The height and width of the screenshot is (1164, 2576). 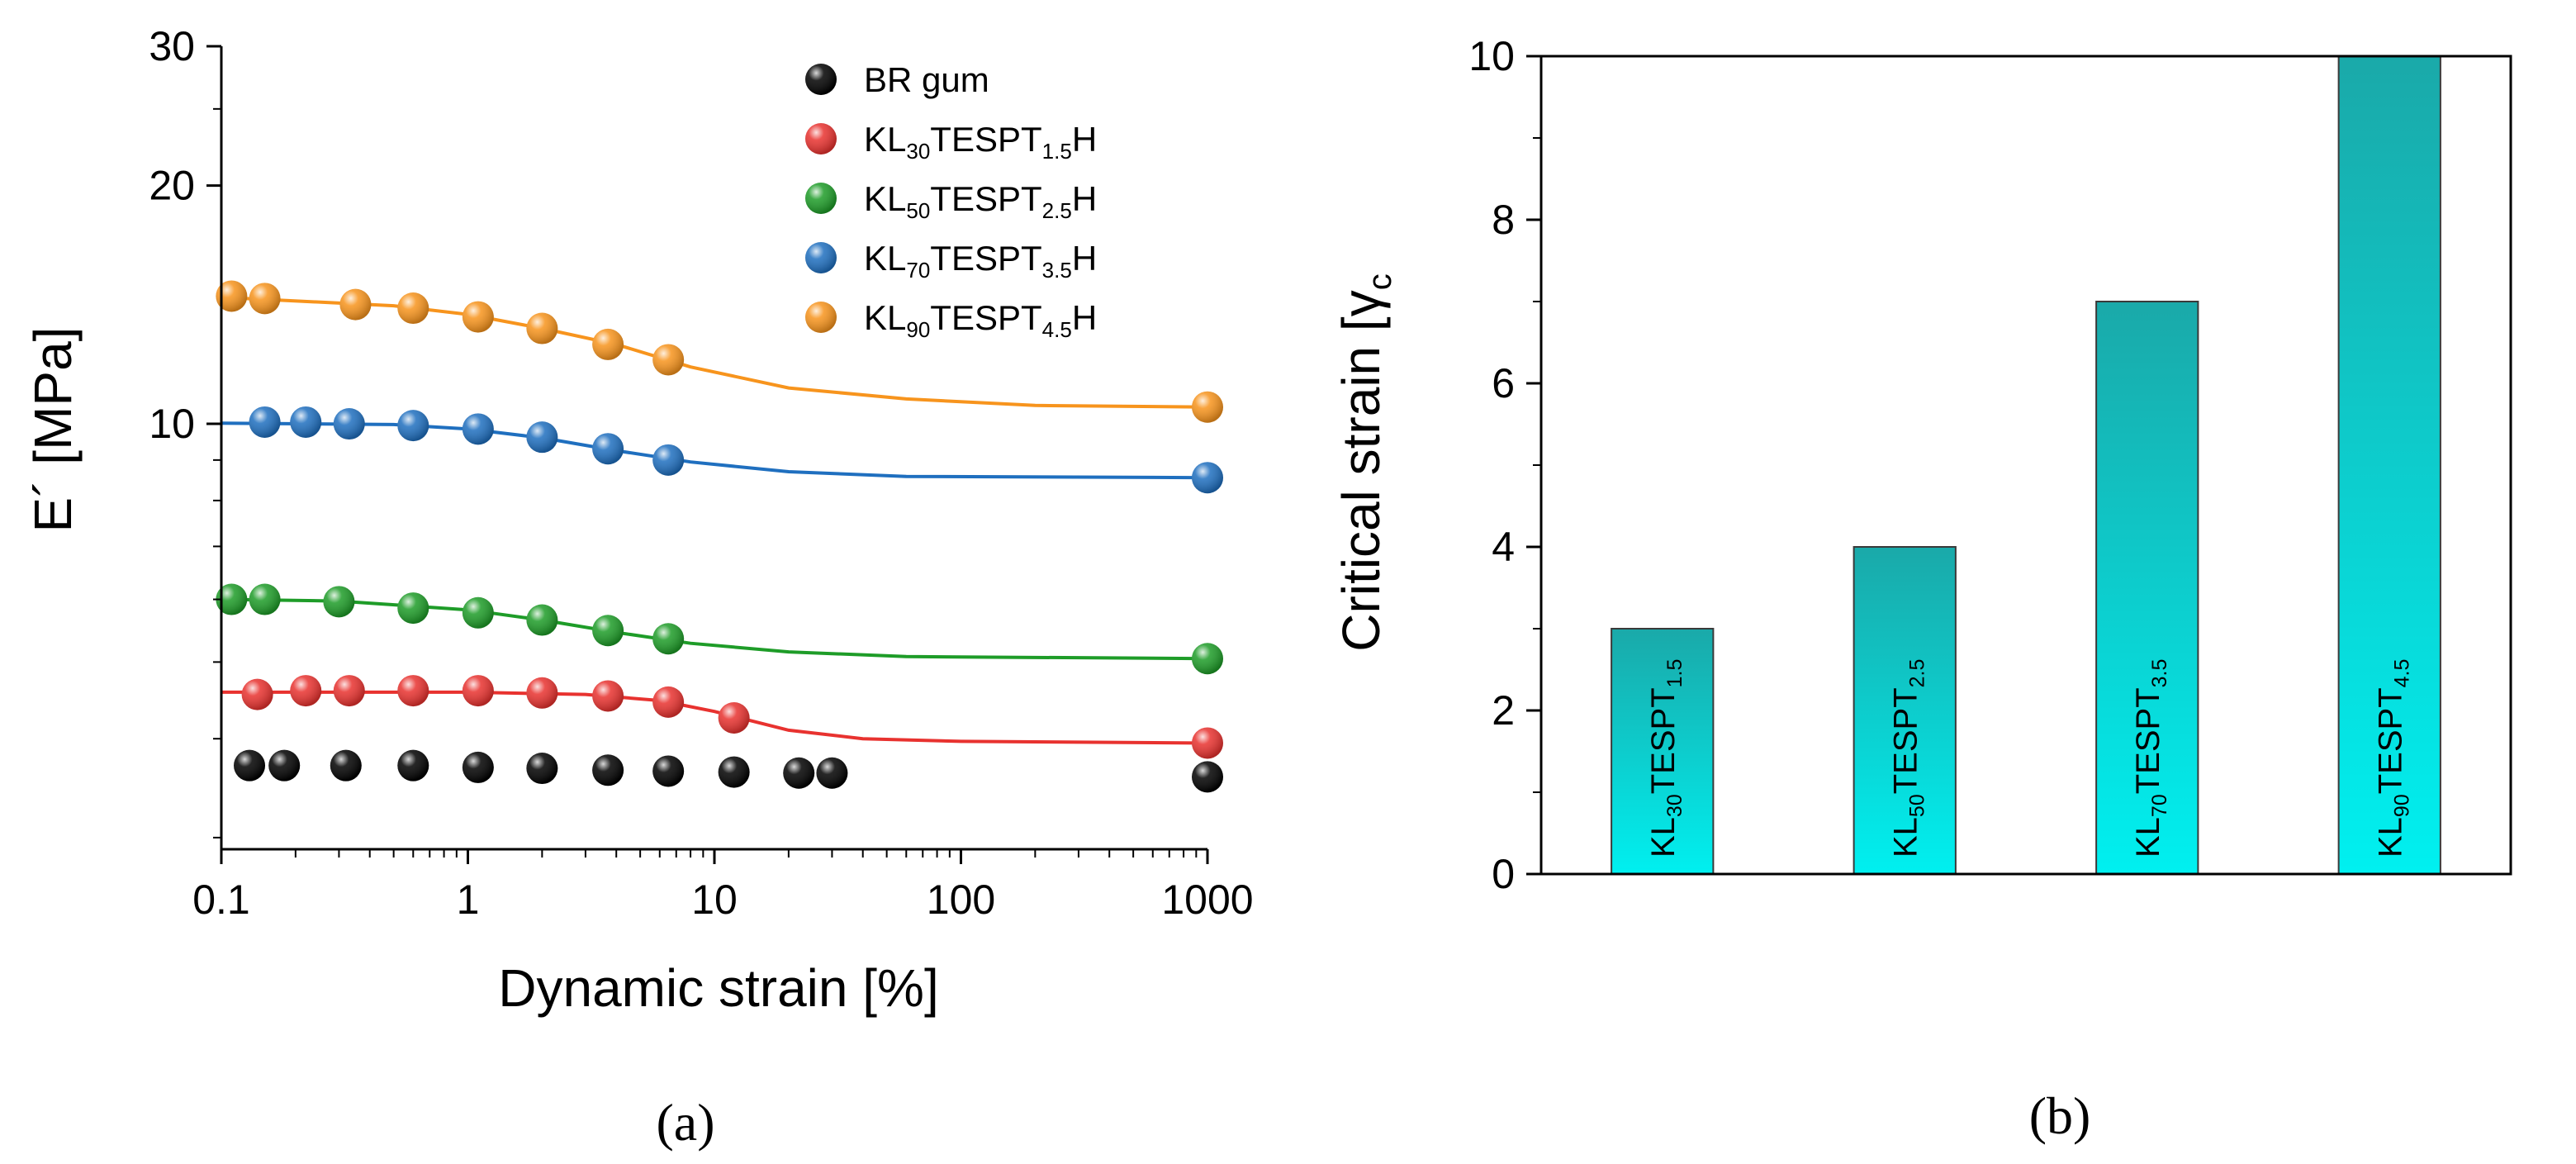 What do you see at coordinates (1207, 900) in the screenshot?
I see `x-tick-label-a: 1000` at bounding box center [1207, 900].